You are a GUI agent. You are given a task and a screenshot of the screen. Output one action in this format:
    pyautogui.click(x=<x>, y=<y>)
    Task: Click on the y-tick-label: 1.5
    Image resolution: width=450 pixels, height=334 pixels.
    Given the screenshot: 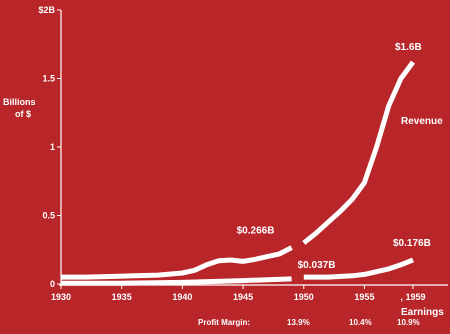 What is the action you would take?
    pyautogui.click(x=48, y=79)
    